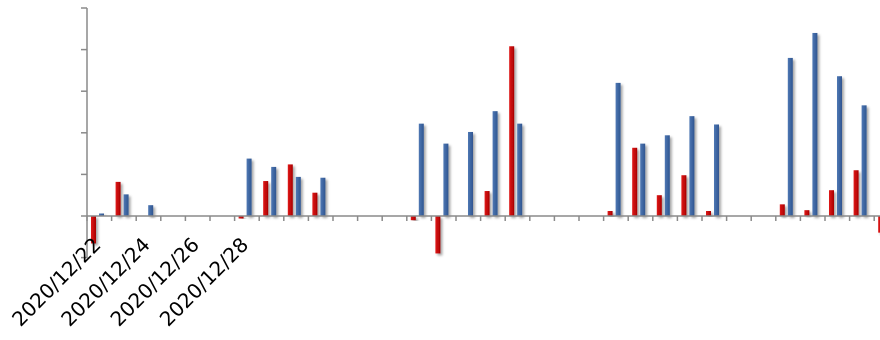  I want to click on y-axis, so click(84, 133).